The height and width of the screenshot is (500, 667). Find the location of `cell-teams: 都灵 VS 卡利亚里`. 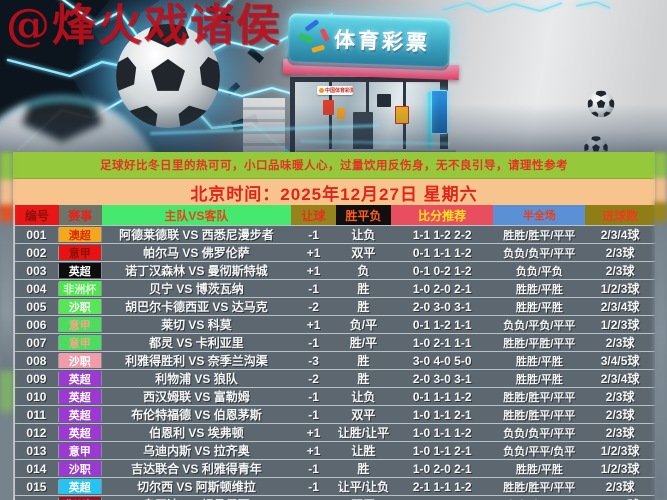

cell-teams: 都灵 VS 卡利亚里 is located at coordinates (196, 343).